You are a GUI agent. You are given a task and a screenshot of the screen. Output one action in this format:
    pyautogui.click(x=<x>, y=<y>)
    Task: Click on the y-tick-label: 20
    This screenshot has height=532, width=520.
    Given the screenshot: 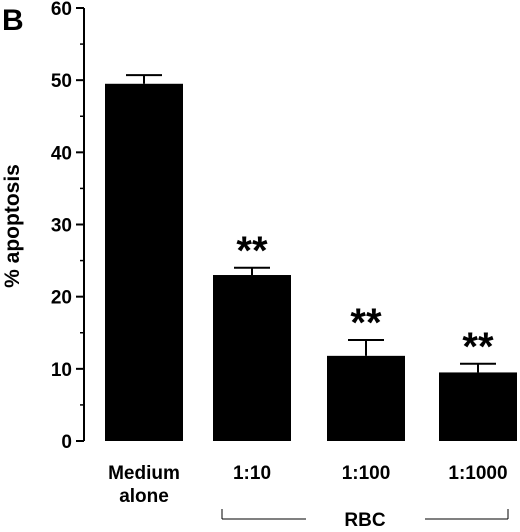 What is the action you would take?
    pyautogui.click(x=61, y=298)
    